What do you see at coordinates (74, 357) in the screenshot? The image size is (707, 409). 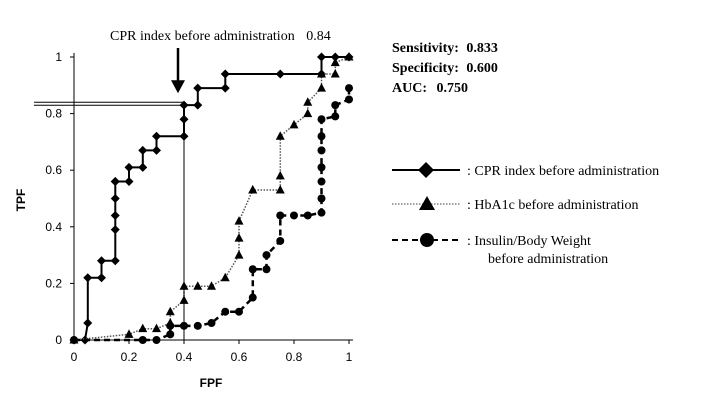 I see `x-tick-label: 0` at bounding box center [74, 357].